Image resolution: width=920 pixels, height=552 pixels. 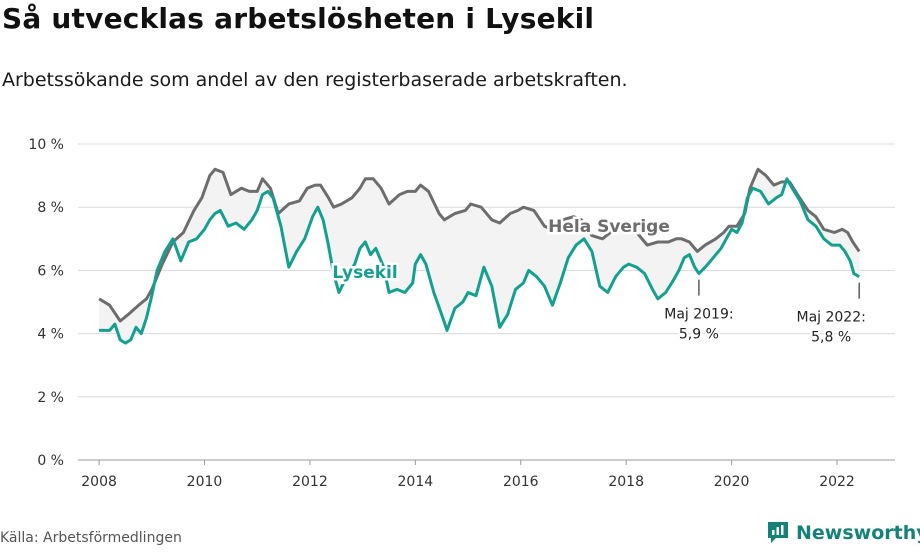 I want to click on chart-title: Så utvecklas arbetslösheten i Lysekil, so click(x=298, y=18).